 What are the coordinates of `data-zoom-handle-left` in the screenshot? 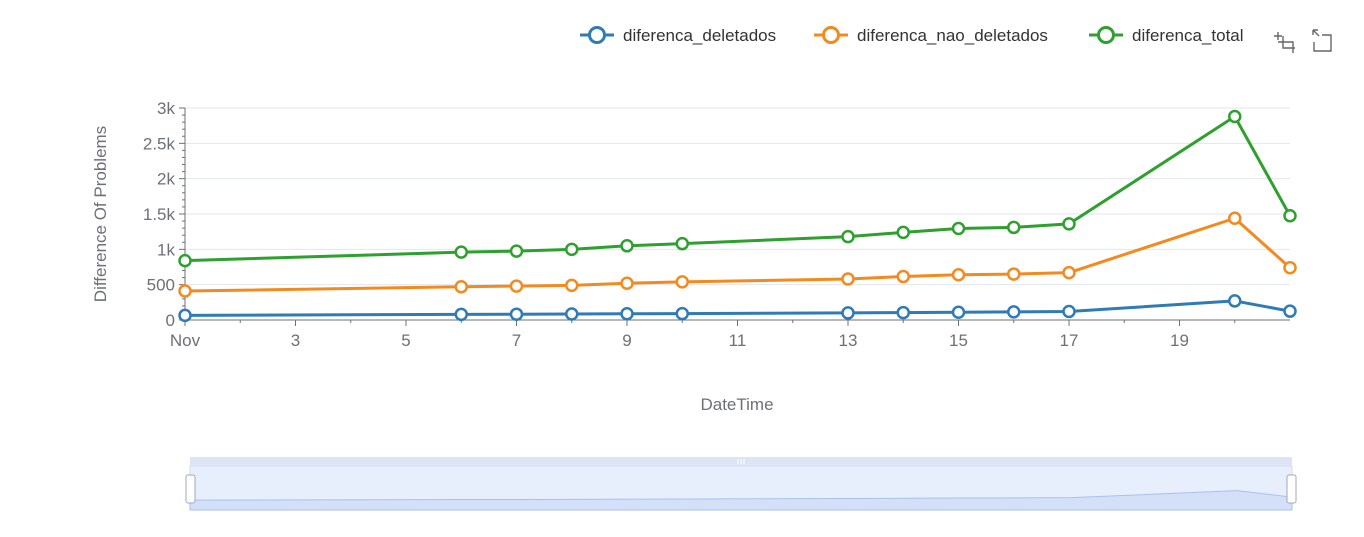 It's located at (190, 489).